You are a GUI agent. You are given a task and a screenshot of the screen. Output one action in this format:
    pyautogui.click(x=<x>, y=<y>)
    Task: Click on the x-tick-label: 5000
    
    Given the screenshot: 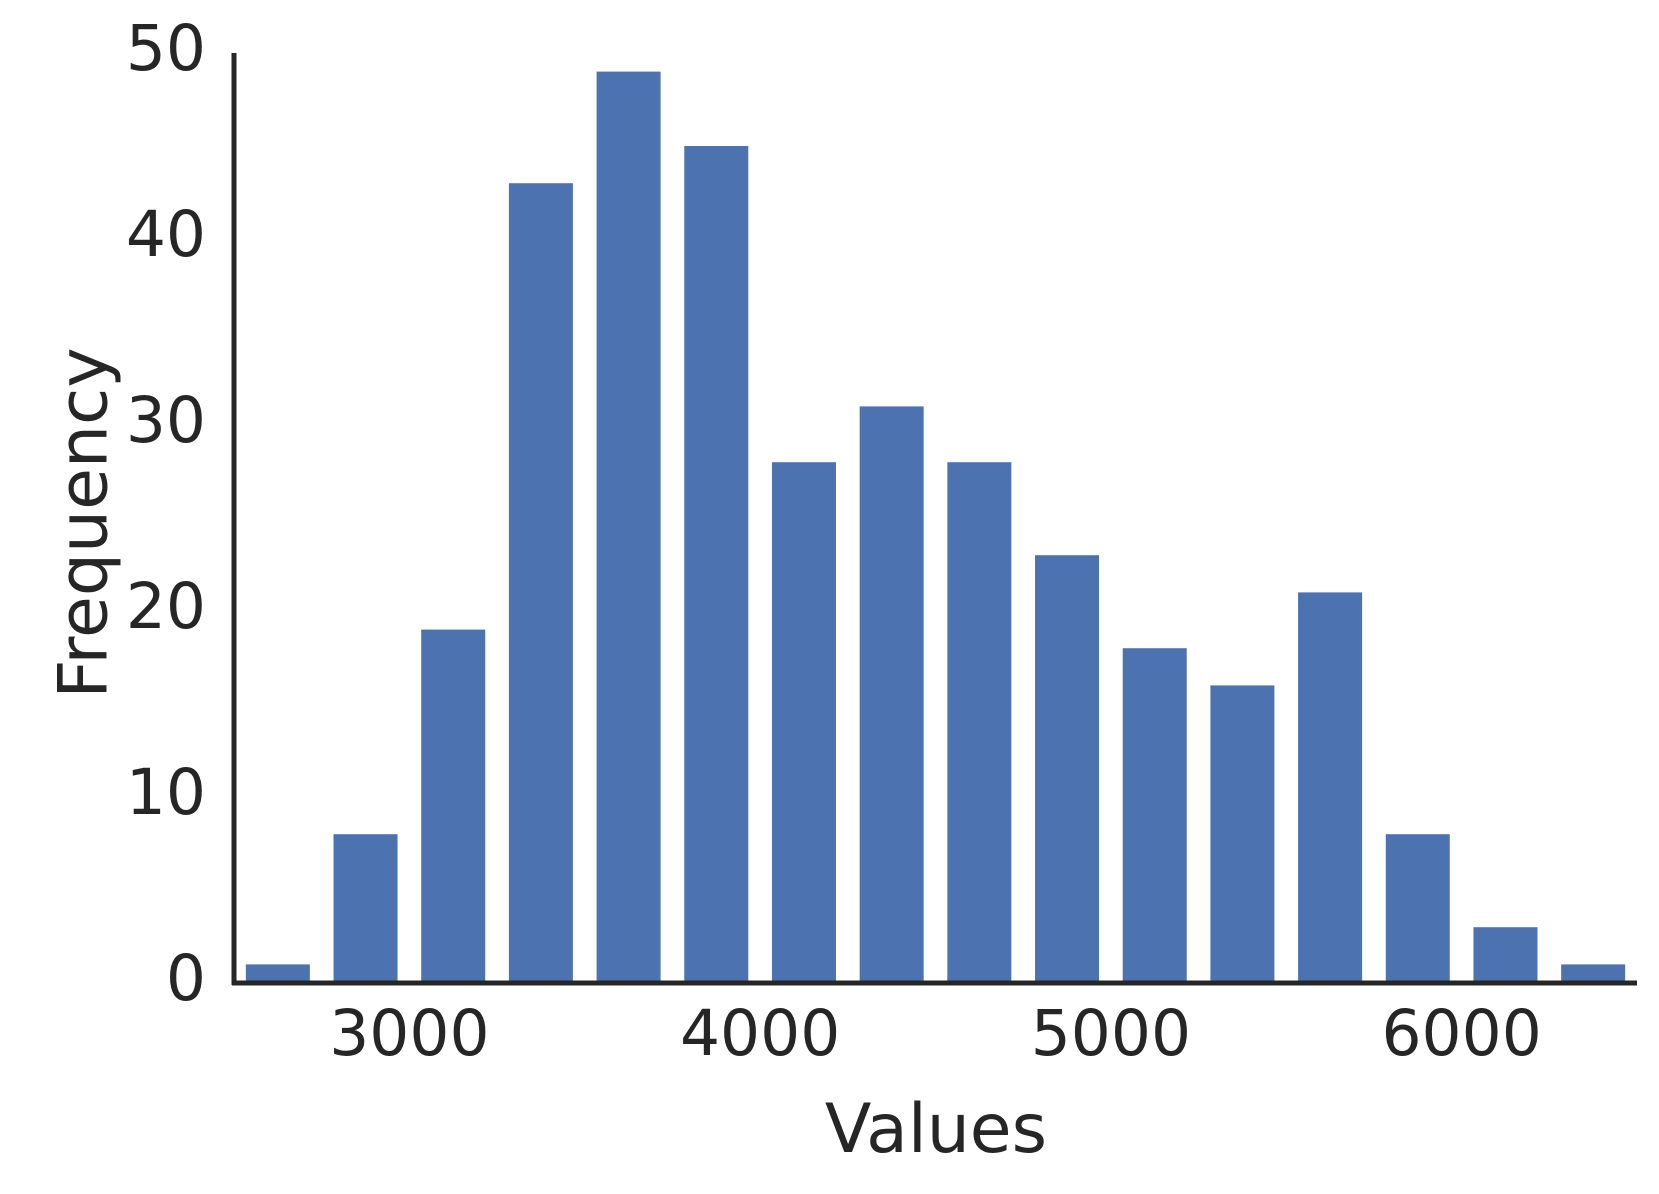 What is the action you would take?
    pyautogui.click(x=1111, y=1033)
    